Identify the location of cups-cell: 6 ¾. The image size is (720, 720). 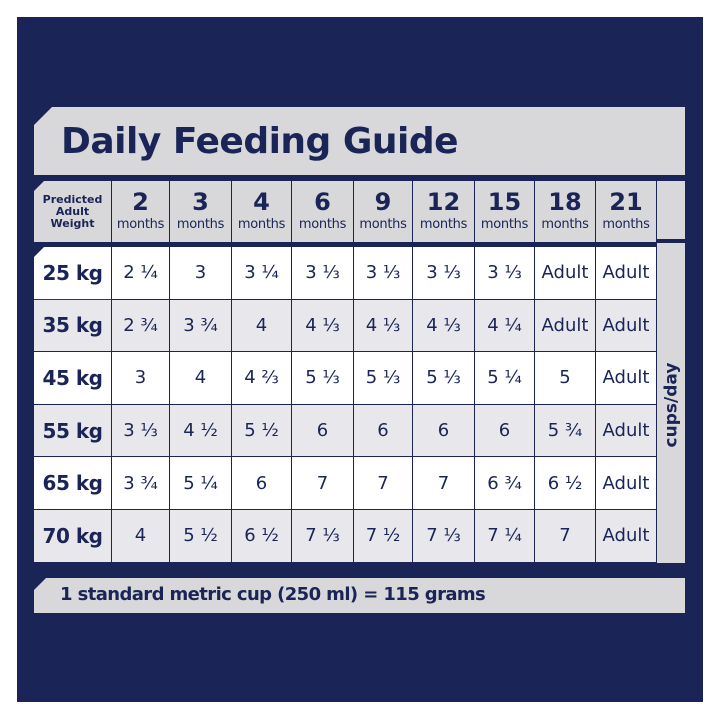
(505, 483).